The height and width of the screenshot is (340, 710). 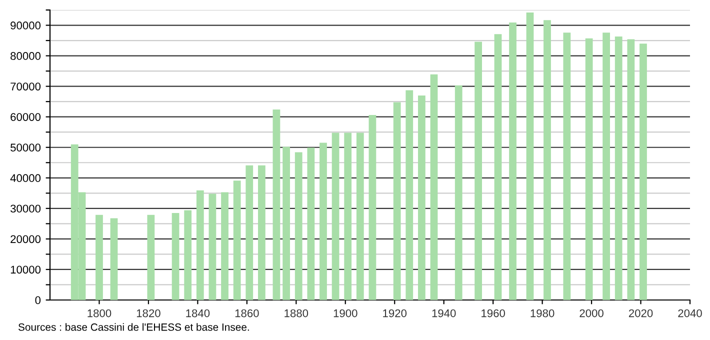 What do you see at coordinates (494, 313) in the screenshot?
I see `x-tick-label: 1960` at bounding box center [494, 313].